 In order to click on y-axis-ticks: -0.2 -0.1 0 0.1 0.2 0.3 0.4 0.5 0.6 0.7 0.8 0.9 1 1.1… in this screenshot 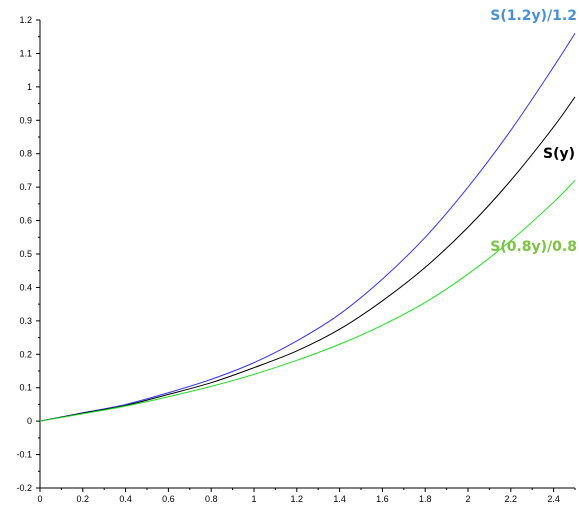, I will do `click(28, 254)`.